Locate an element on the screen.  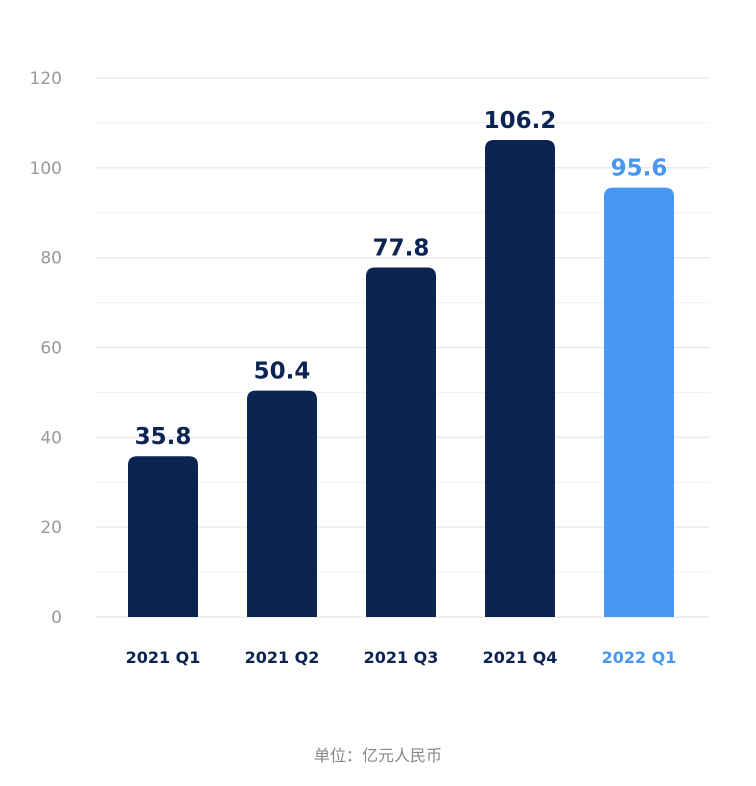
x-tick-label: 2021 Q1 is located at coordinates (163, 657).